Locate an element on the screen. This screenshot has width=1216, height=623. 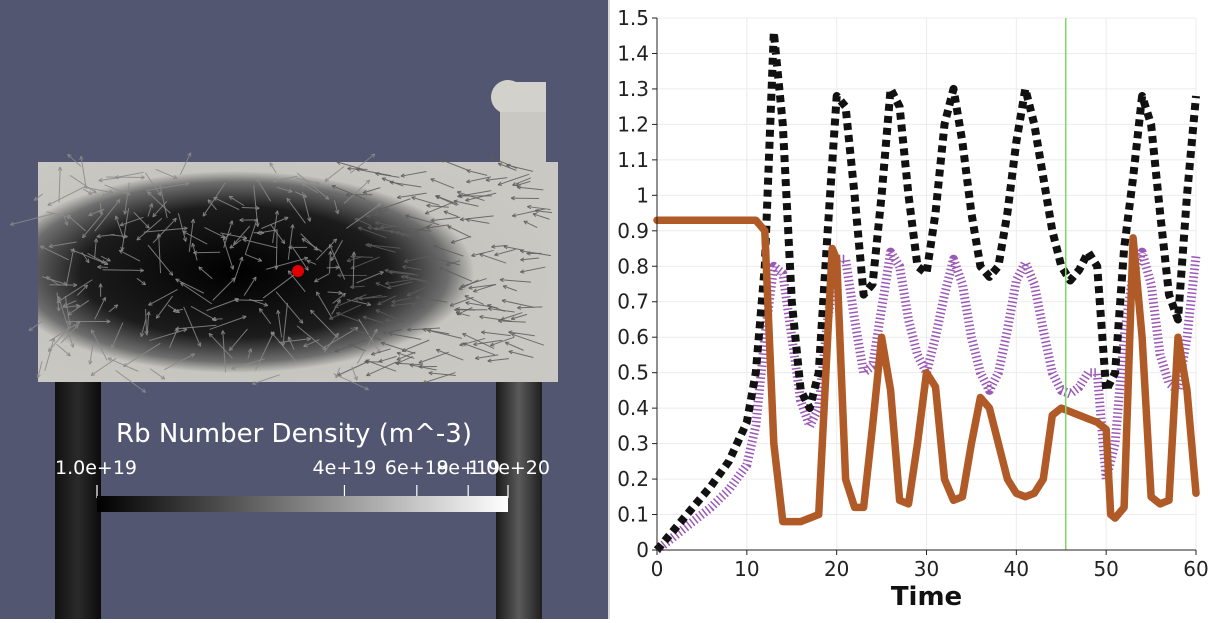
y-tick-label: 1.3 is located at coordinates (633, 89).